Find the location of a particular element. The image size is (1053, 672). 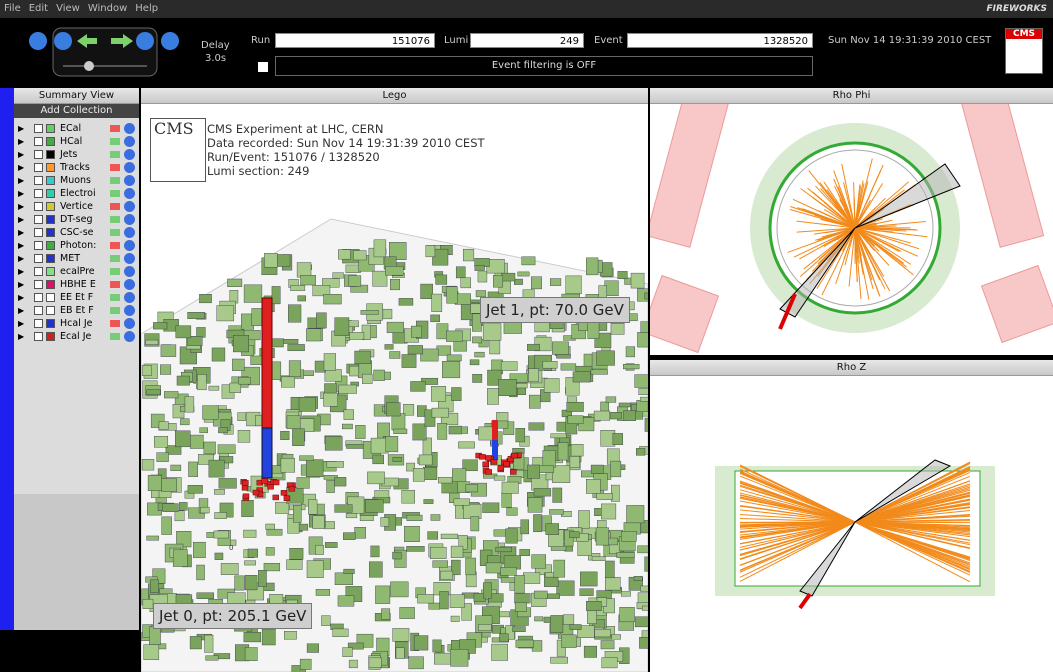

menu-item: View is located at coordinates (68, 8).